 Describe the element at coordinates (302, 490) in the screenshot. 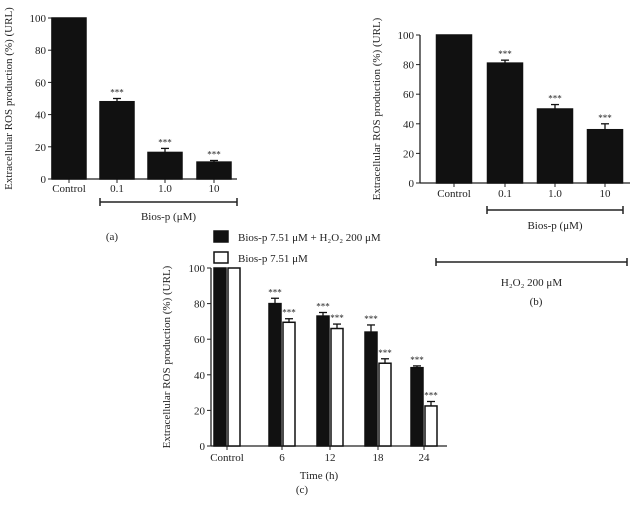

I see `panel-label: (c)` at that location.